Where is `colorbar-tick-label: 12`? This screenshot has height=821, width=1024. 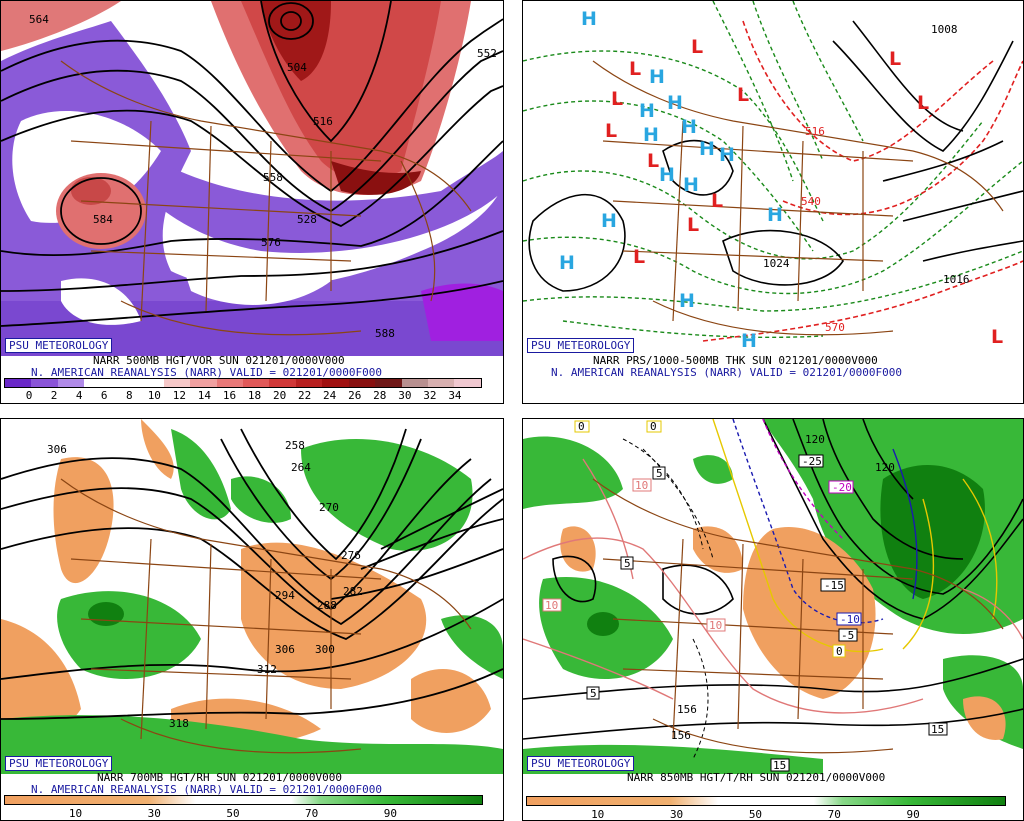
colorbar-tick-label: 12 is located at coordinates (179, 395).